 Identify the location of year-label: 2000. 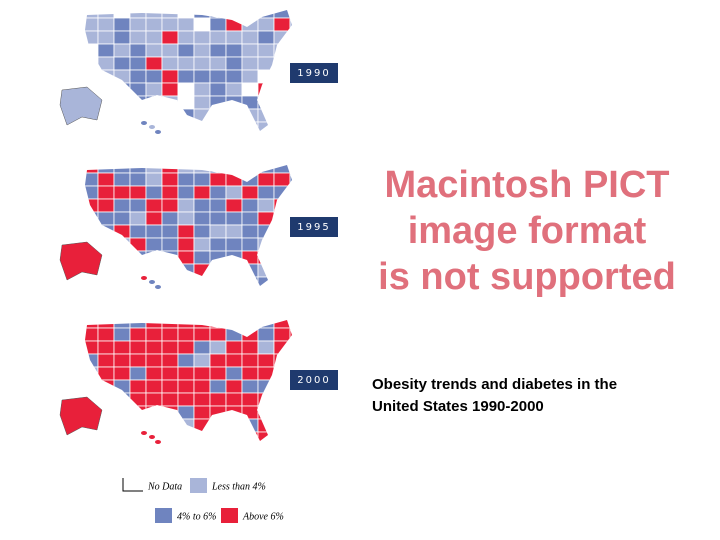
(313, 380).